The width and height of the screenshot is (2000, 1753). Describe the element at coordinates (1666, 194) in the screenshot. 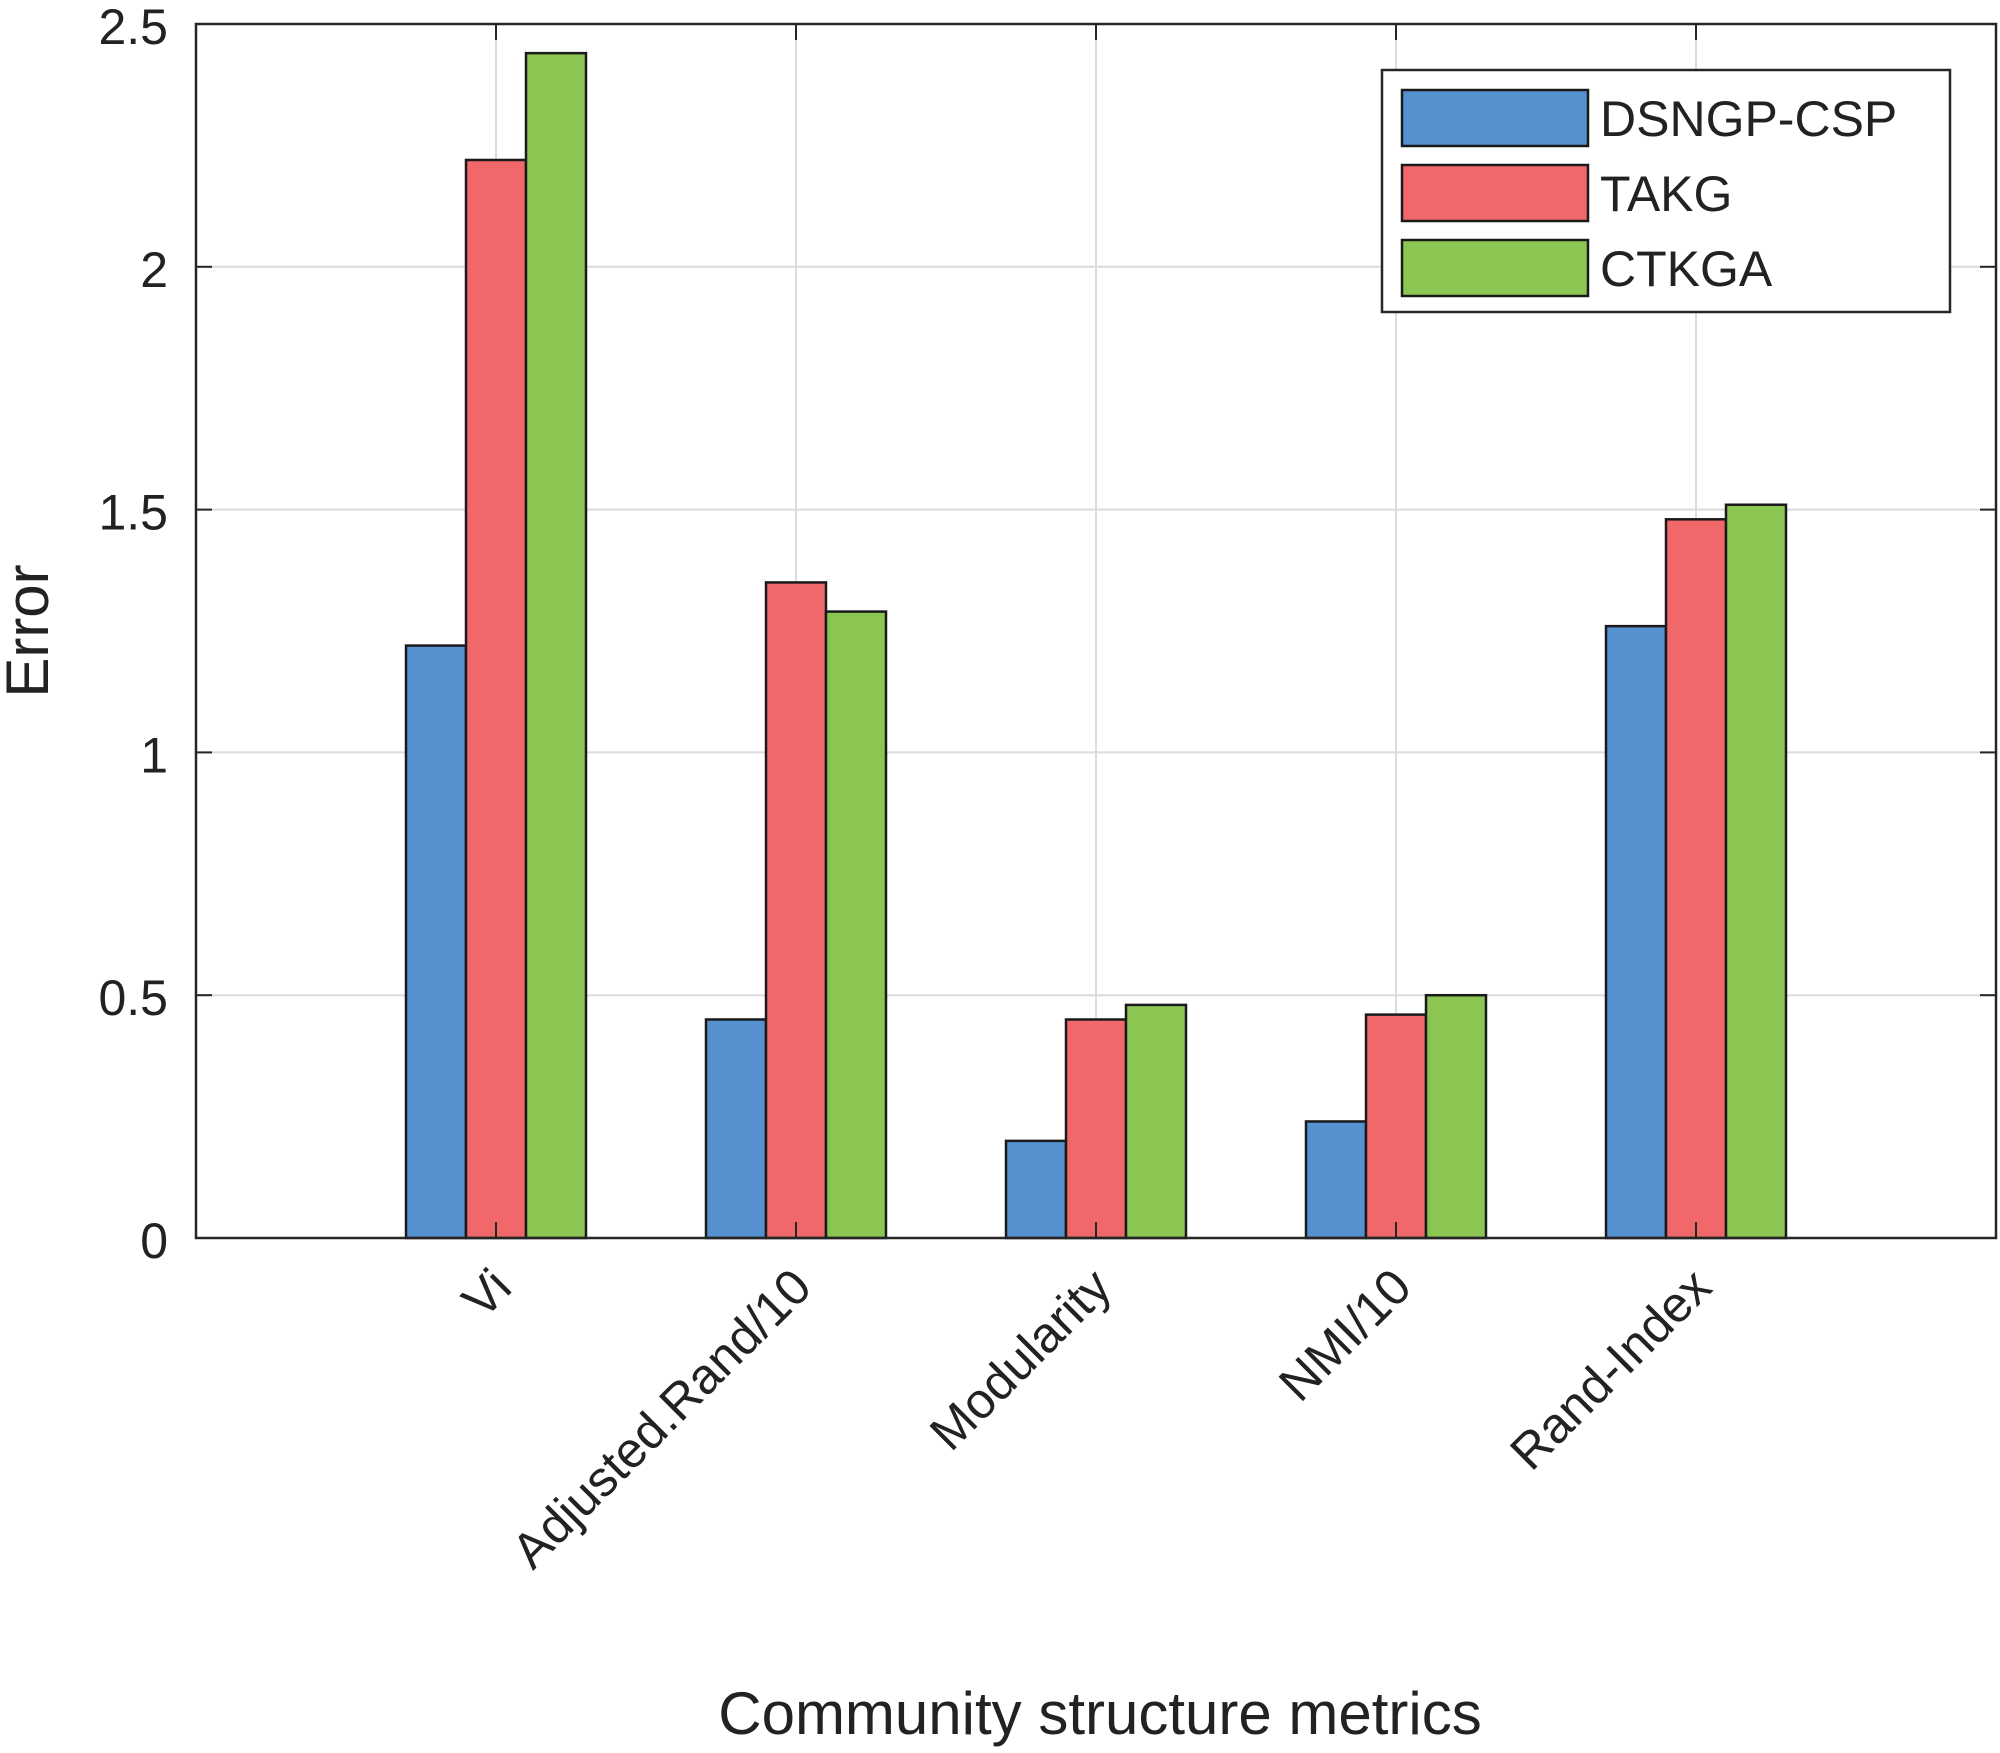

I see `legend-label-takg: TAKG` at that location.